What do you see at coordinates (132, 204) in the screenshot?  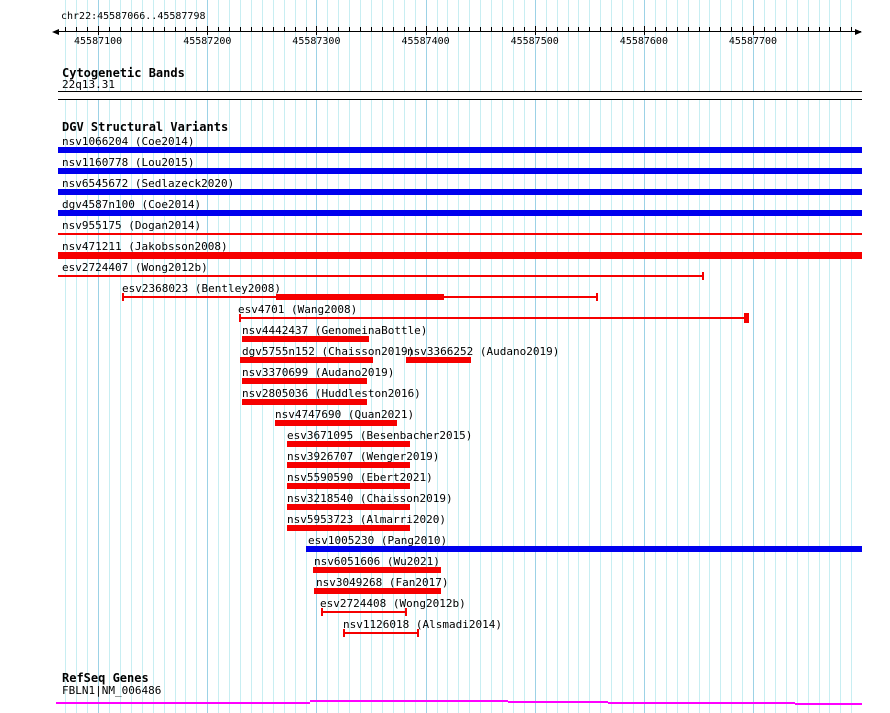 I see `variant-label: dgv4587n100 (Coe2014)` at bounding box center [132, 204].